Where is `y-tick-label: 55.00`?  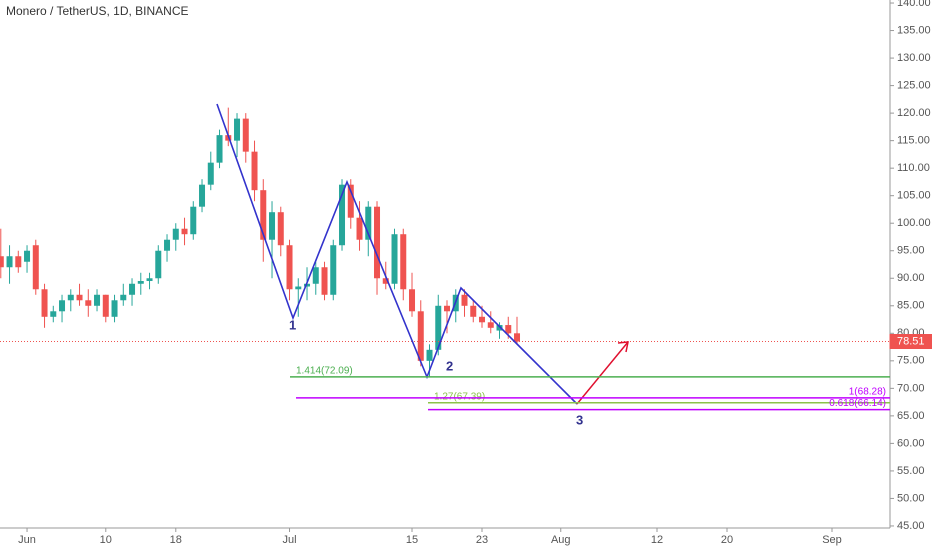 y-tick-label: 55.00 is located at coordinates (911, 471).